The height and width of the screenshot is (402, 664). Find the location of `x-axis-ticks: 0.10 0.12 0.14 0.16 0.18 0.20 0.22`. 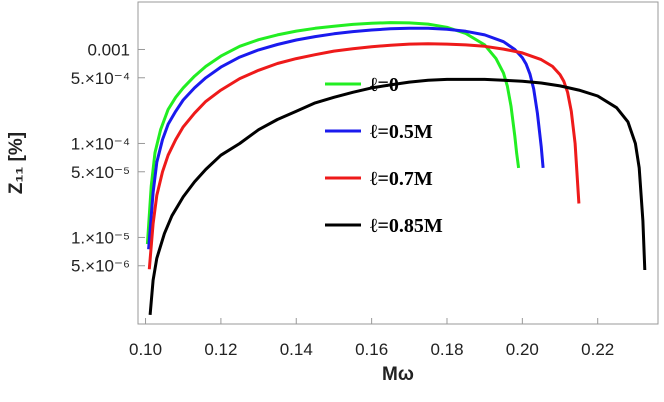

x-axis-ticks: 0.10 0.12 0.14 0.16 0.18 0.20 0.22 is located at coordinates (371, 338).